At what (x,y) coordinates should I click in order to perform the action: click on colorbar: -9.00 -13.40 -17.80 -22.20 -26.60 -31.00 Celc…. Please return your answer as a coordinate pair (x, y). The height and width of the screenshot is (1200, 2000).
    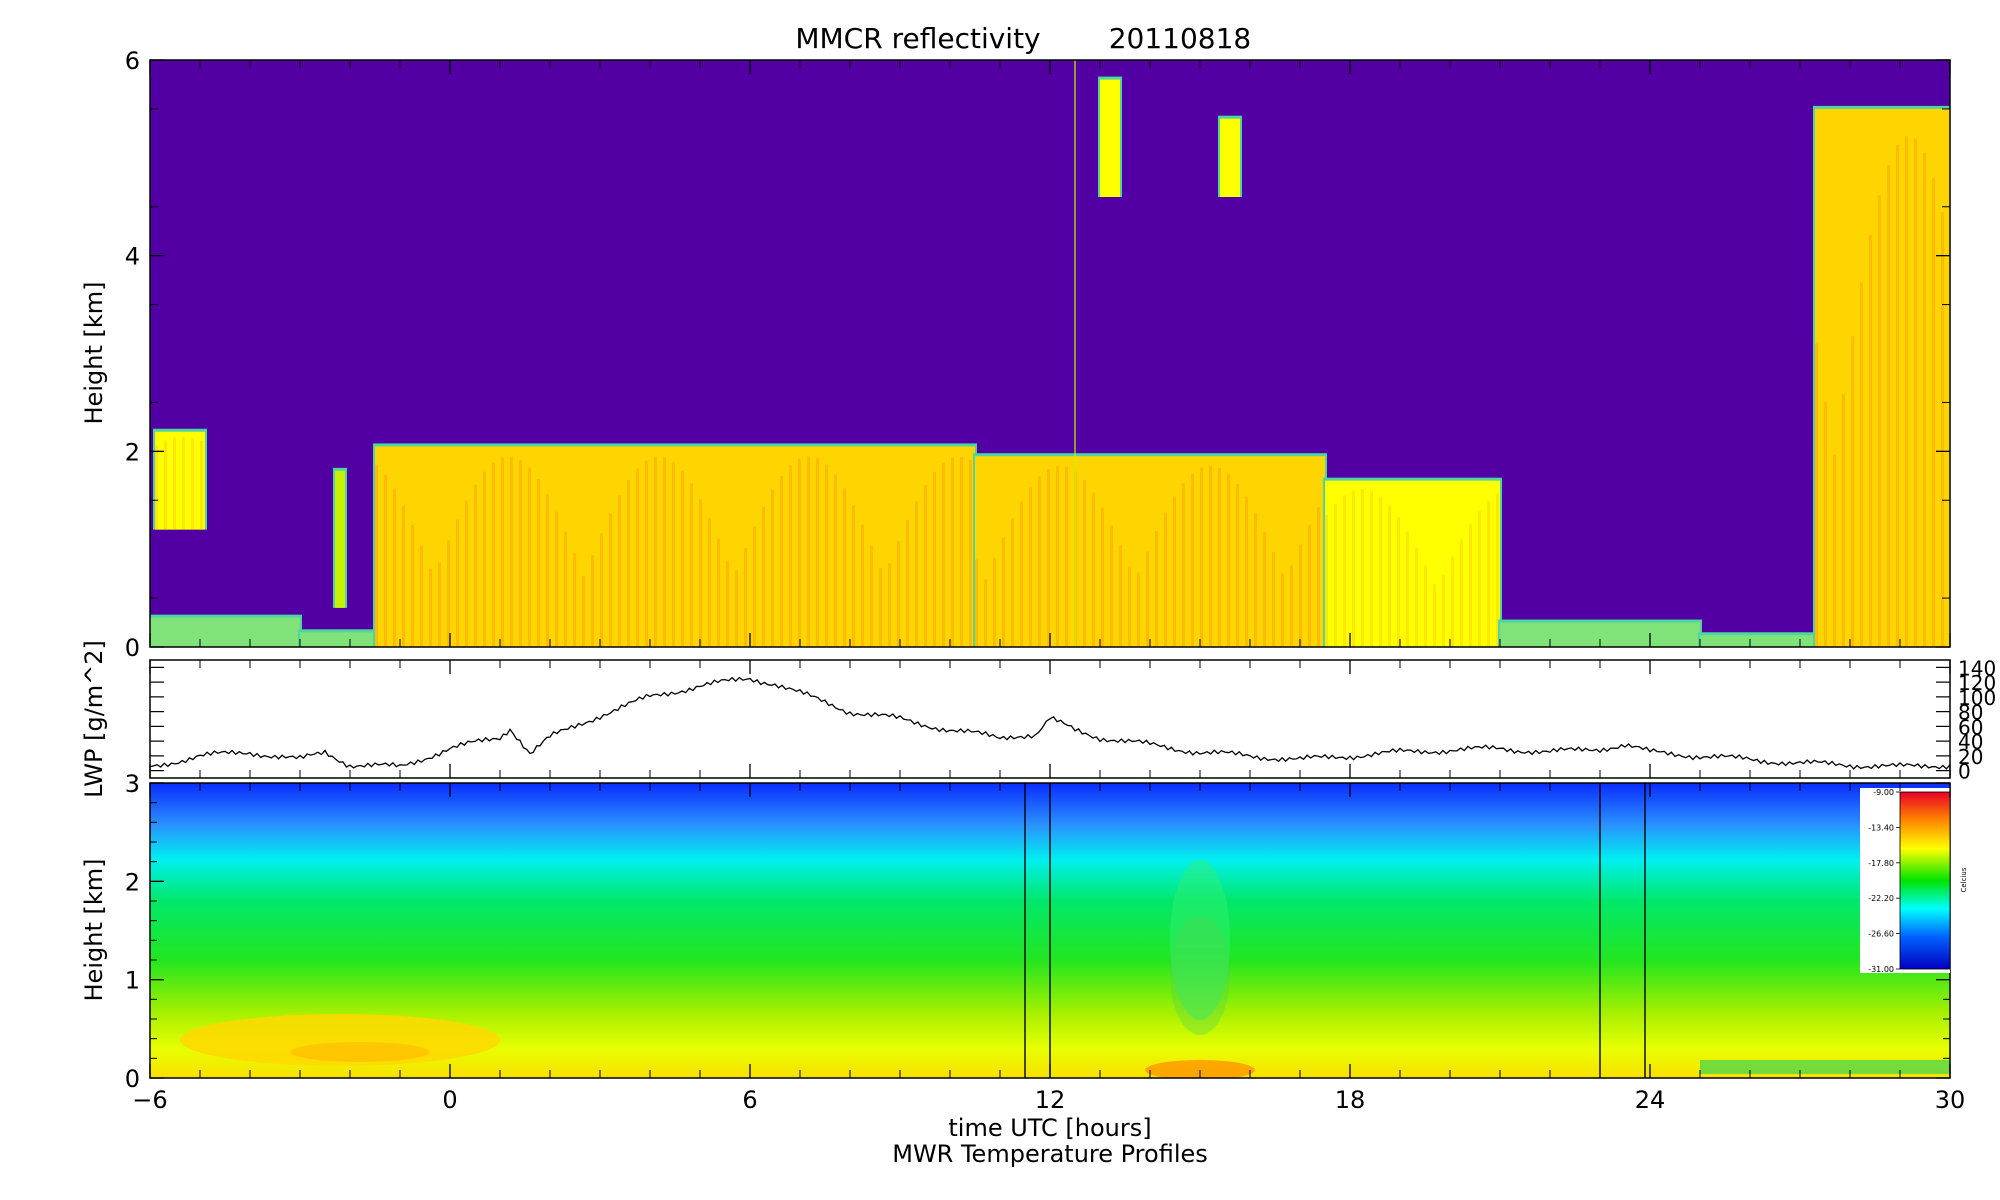
    Looking at the image, I should click on (1914, 881).